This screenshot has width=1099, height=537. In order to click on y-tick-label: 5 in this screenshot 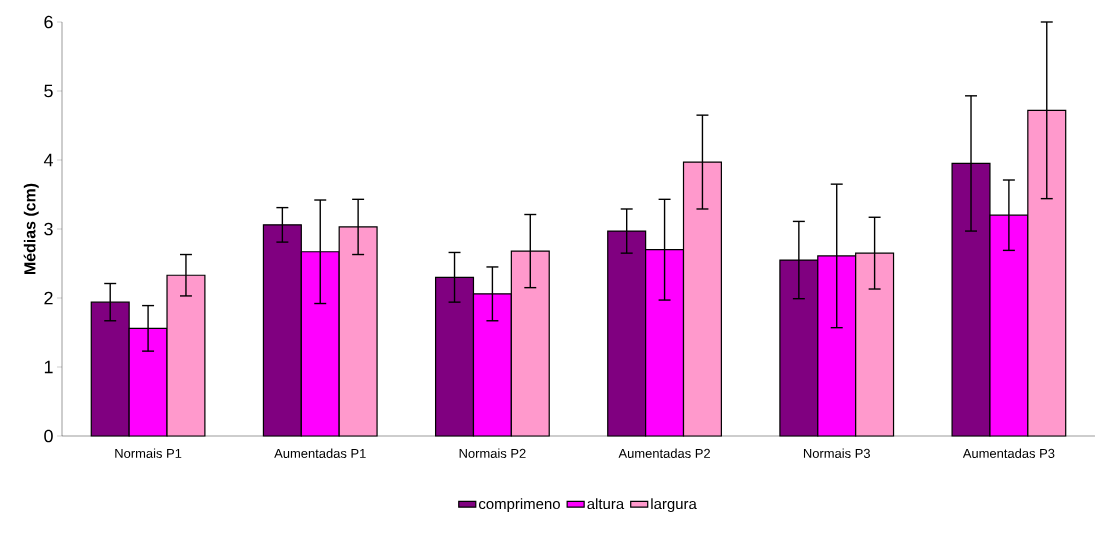, I will do `click(48, 91)`.